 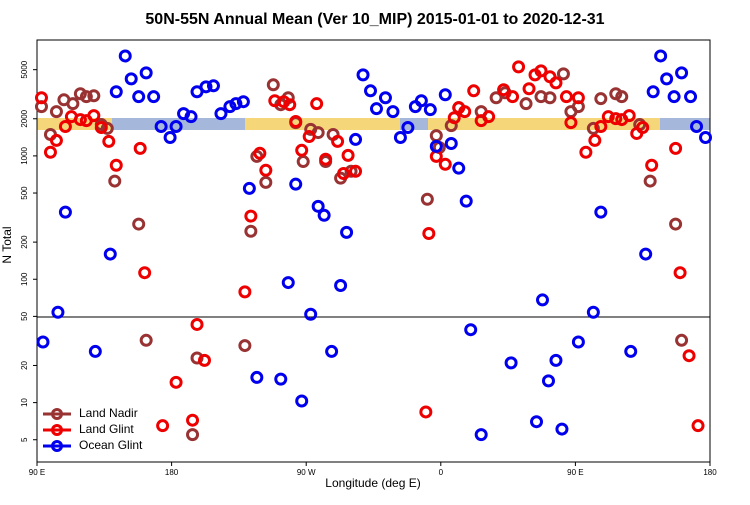 I want to click on x-tick-label: 0, so click(x=441, y=472).